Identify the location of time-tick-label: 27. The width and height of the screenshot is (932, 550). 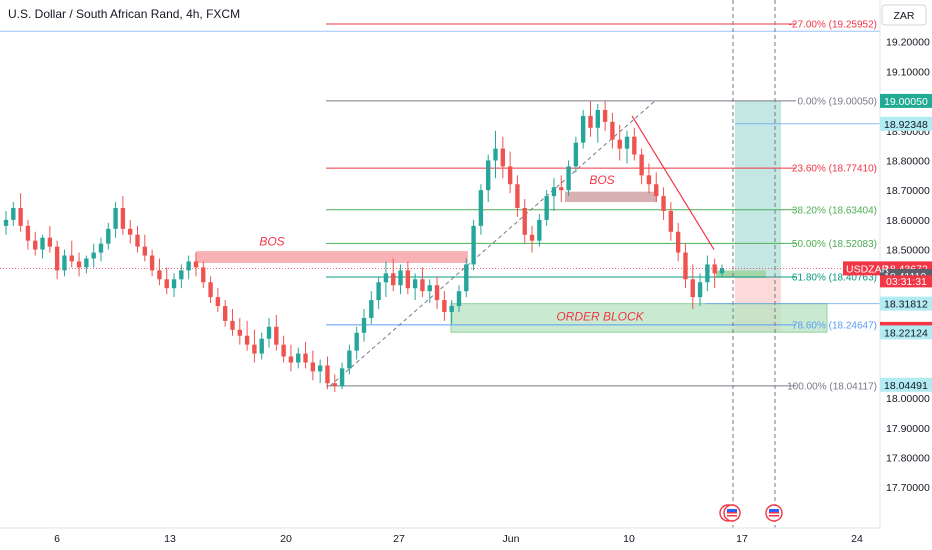
(399, 539).